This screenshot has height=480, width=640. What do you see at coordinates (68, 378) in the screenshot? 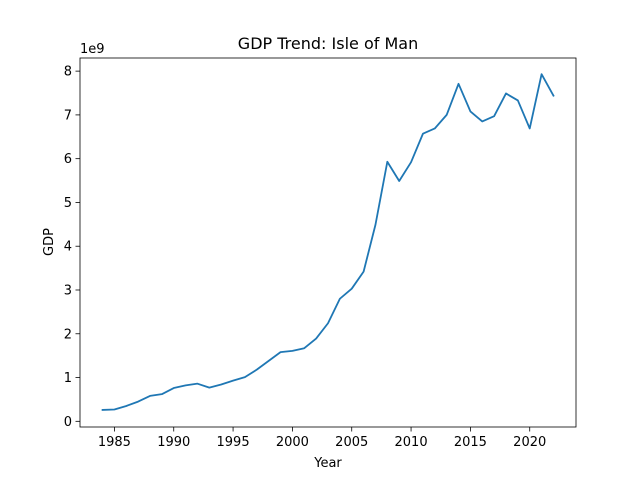
I see `y-tick-label: 1` at bounding box center [68, 378].